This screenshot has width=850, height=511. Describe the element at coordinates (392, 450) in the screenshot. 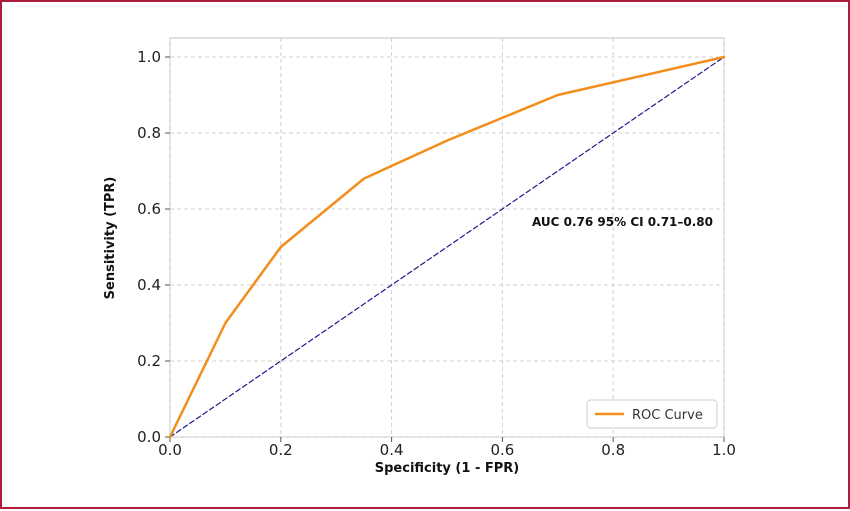

I see `x-tick-label: 0.4` at that location.